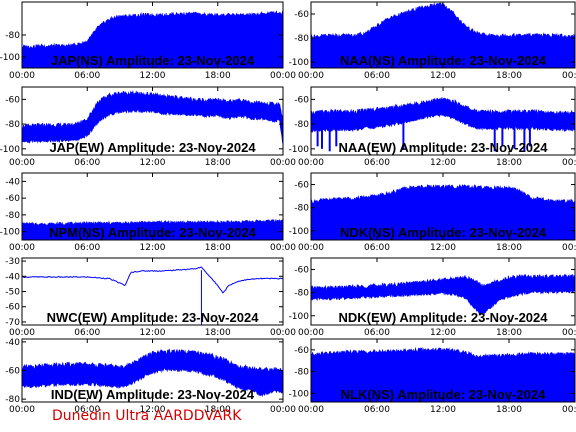 Image resolution: width=576 pixels, height=432 pixels. Describe the element at coordinates (444, 147) in the screenshot. I see `panel-title: NAA(EW) Amplitude: 23-Nov-2024` at that location.